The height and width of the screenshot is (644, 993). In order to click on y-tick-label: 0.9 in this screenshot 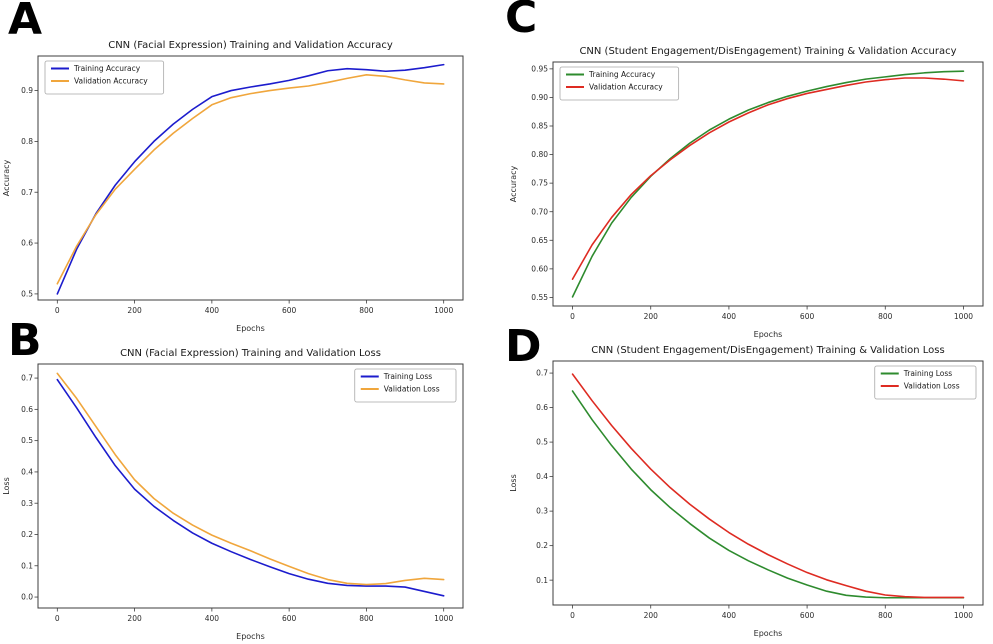, I will do `click(27, 90)`.